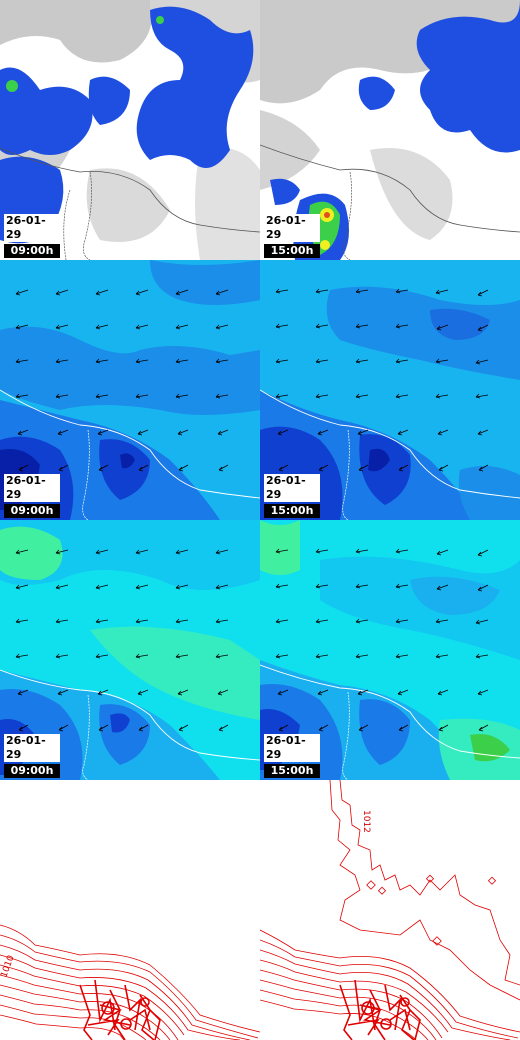  I want to click on pressure-map-0900: 1010, so click(130, 910).